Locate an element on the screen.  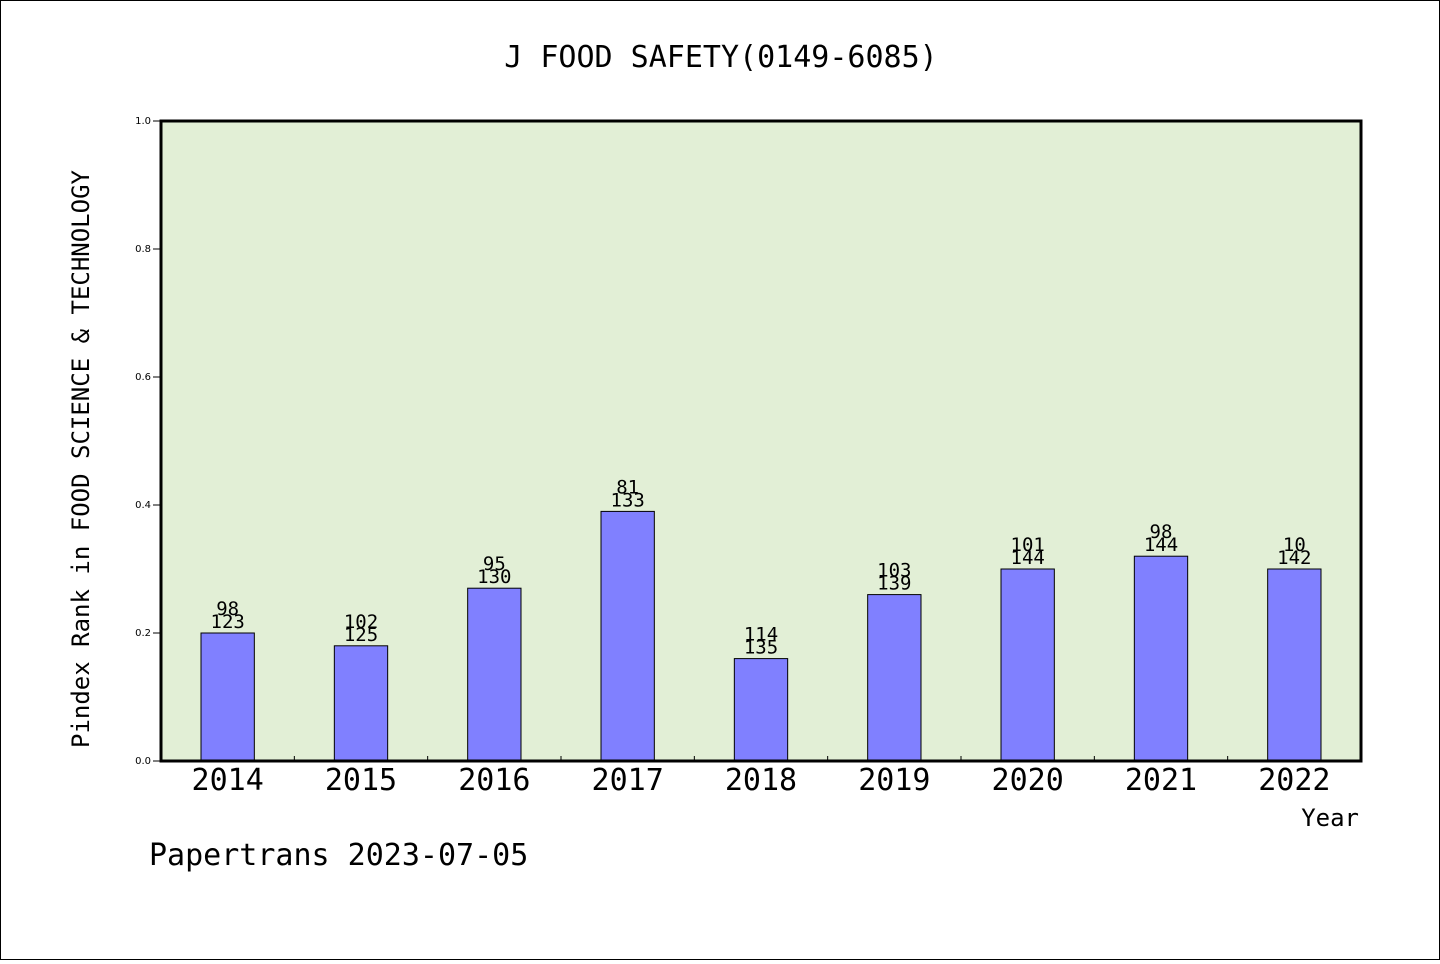
y-tick-label: 0.6 is located at coordinates (143, 377).